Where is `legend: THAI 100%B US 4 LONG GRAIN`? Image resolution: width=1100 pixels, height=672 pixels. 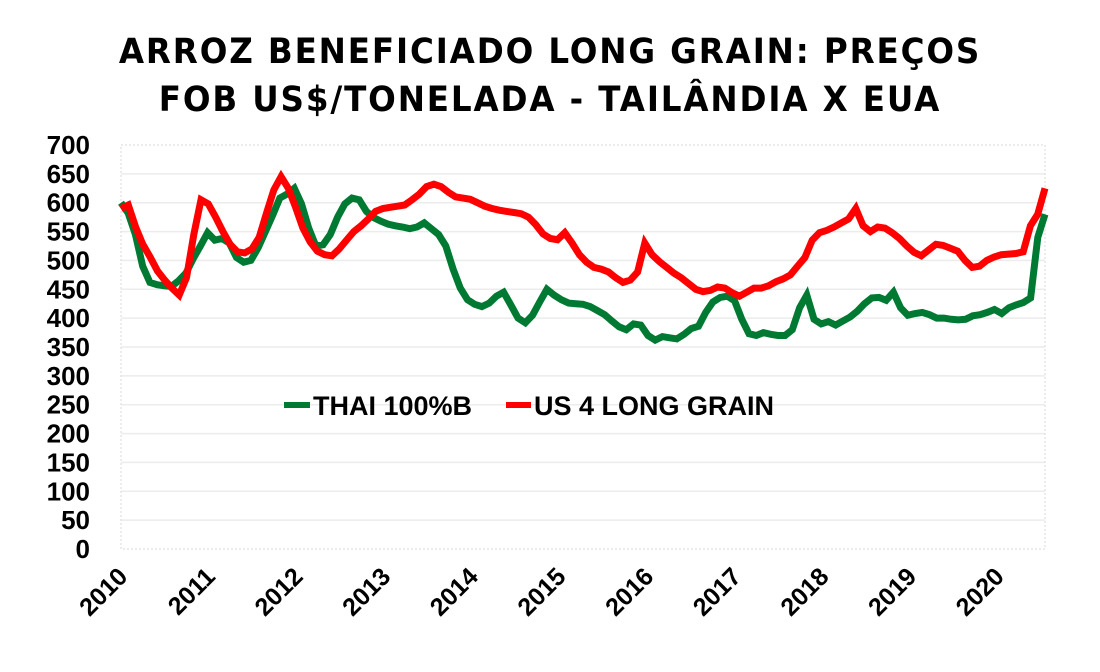
legend: THAI 100%B US 4 LONG GRAIN is located at coordinates (529, 406).